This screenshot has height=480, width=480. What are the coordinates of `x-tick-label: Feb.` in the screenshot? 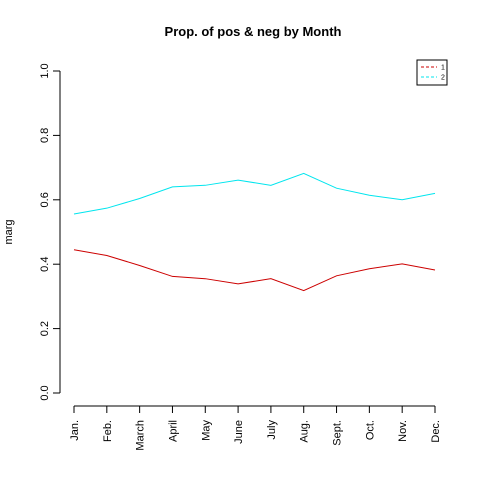 It's located at (108, 431).